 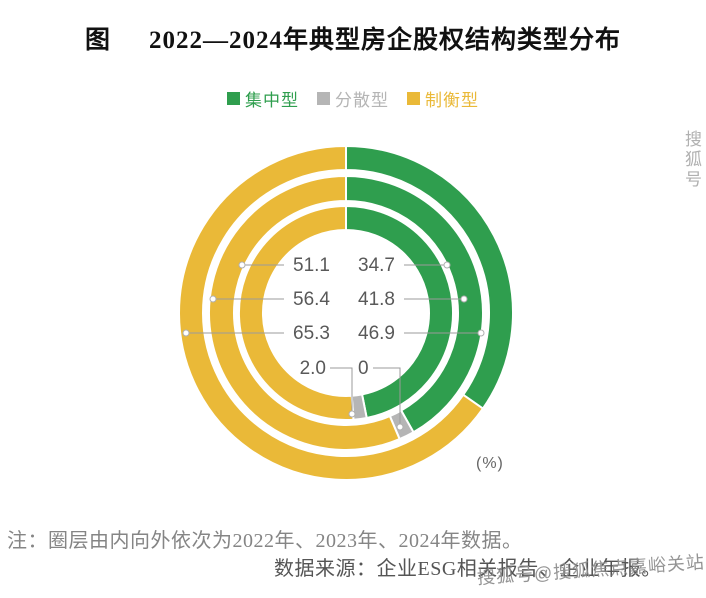 I want to click on ring-2023年-segment-制衡型, so click(x=304, y=312).